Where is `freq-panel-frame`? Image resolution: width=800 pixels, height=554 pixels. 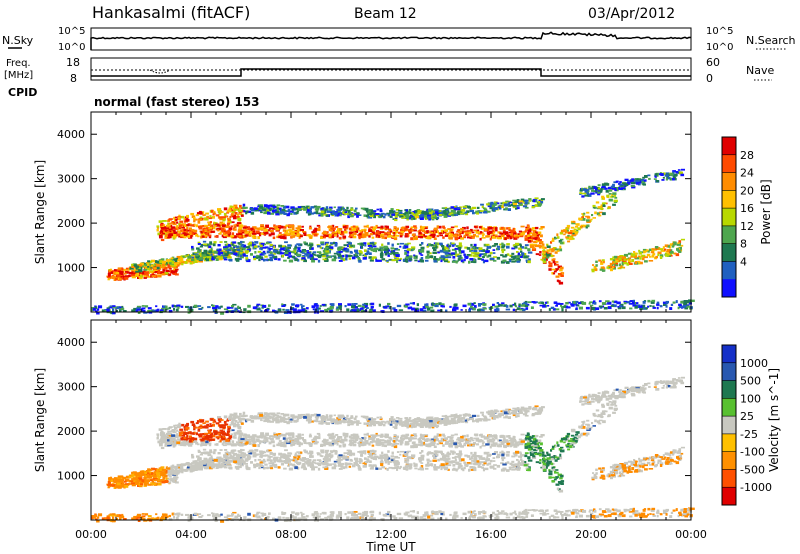
freq-panel-frame is located at coordinates (391, 69).